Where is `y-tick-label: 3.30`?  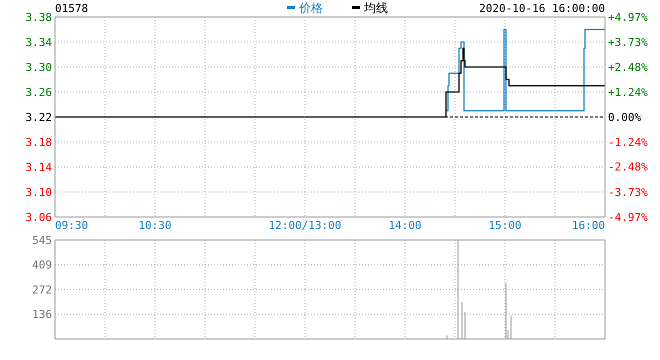
y-tick-label: 3.30 is located at coordinates (39, 67).